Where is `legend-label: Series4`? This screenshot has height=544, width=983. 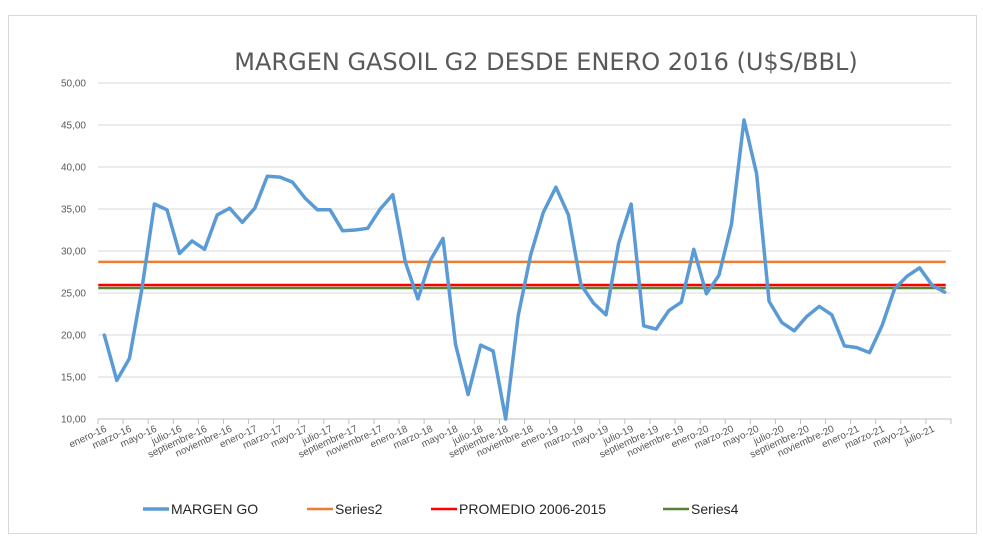
legend-label: Series4 is located at coordinates (715, 509).